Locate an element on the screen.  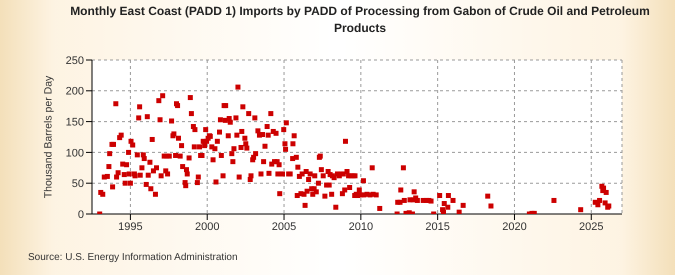
y-tick-label: 200 is located at coordinates (75, 92).